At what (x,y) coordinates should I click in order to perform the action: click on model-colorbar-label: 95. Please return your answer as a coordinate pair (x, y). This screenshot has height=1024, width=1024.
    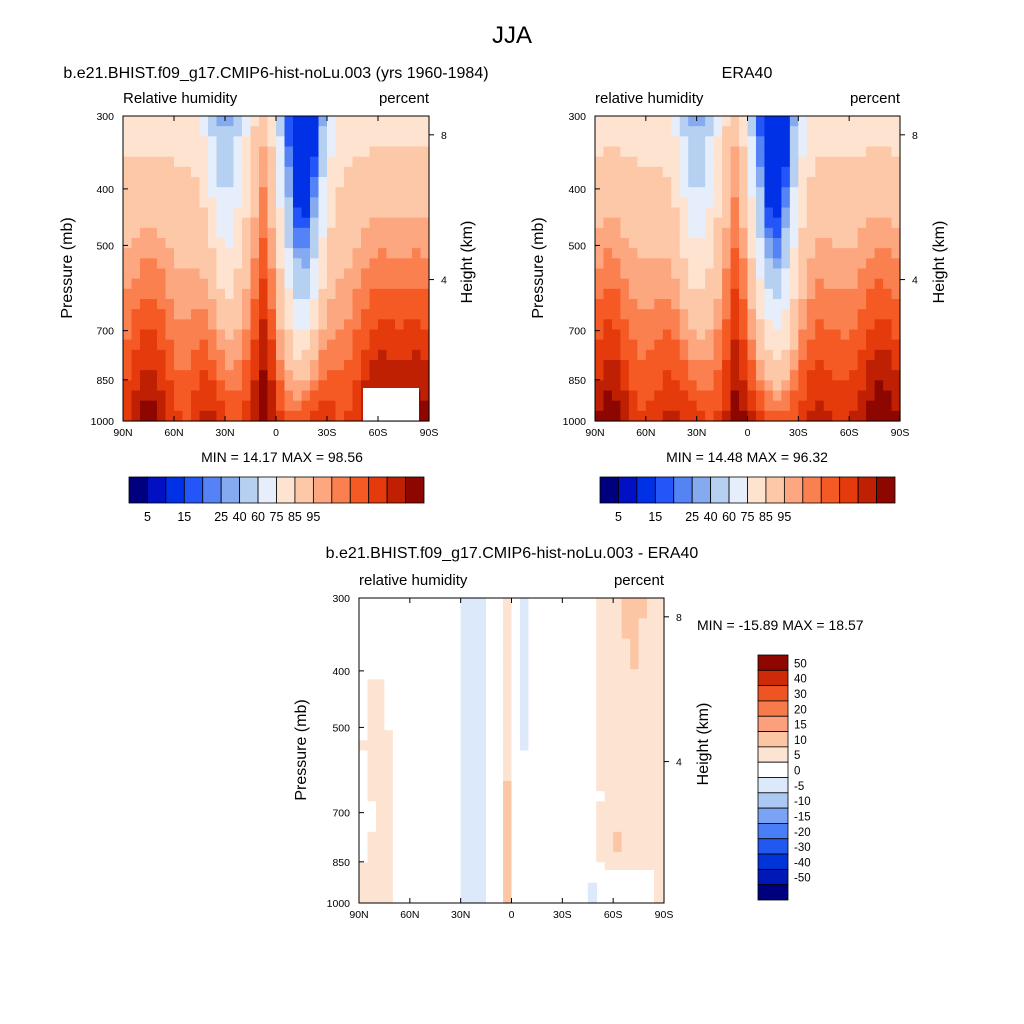
    Looking at the image, I should click on (313, 517).